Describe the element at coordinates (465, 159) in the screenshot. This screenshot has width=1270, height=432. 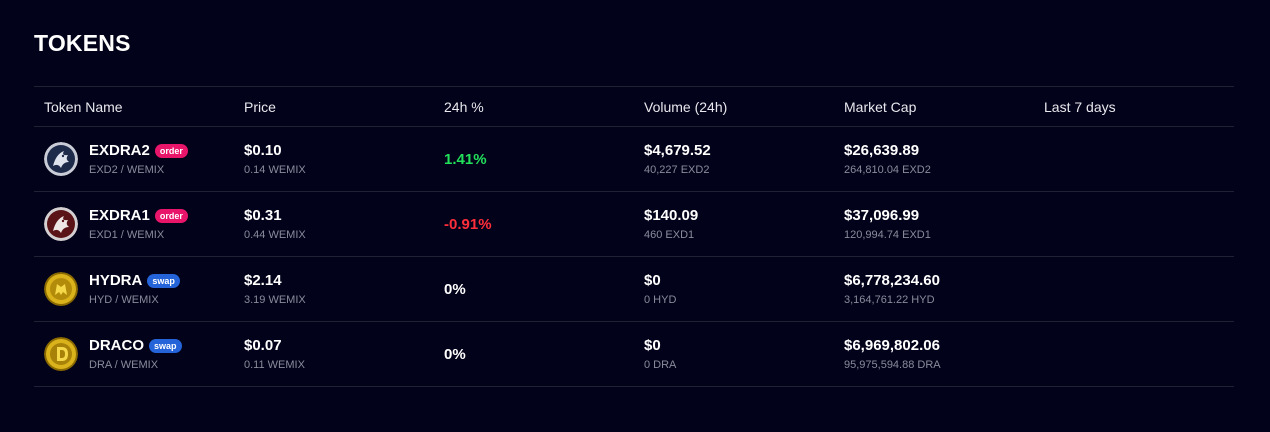
I see `change-24h: 1.41%` at that location.